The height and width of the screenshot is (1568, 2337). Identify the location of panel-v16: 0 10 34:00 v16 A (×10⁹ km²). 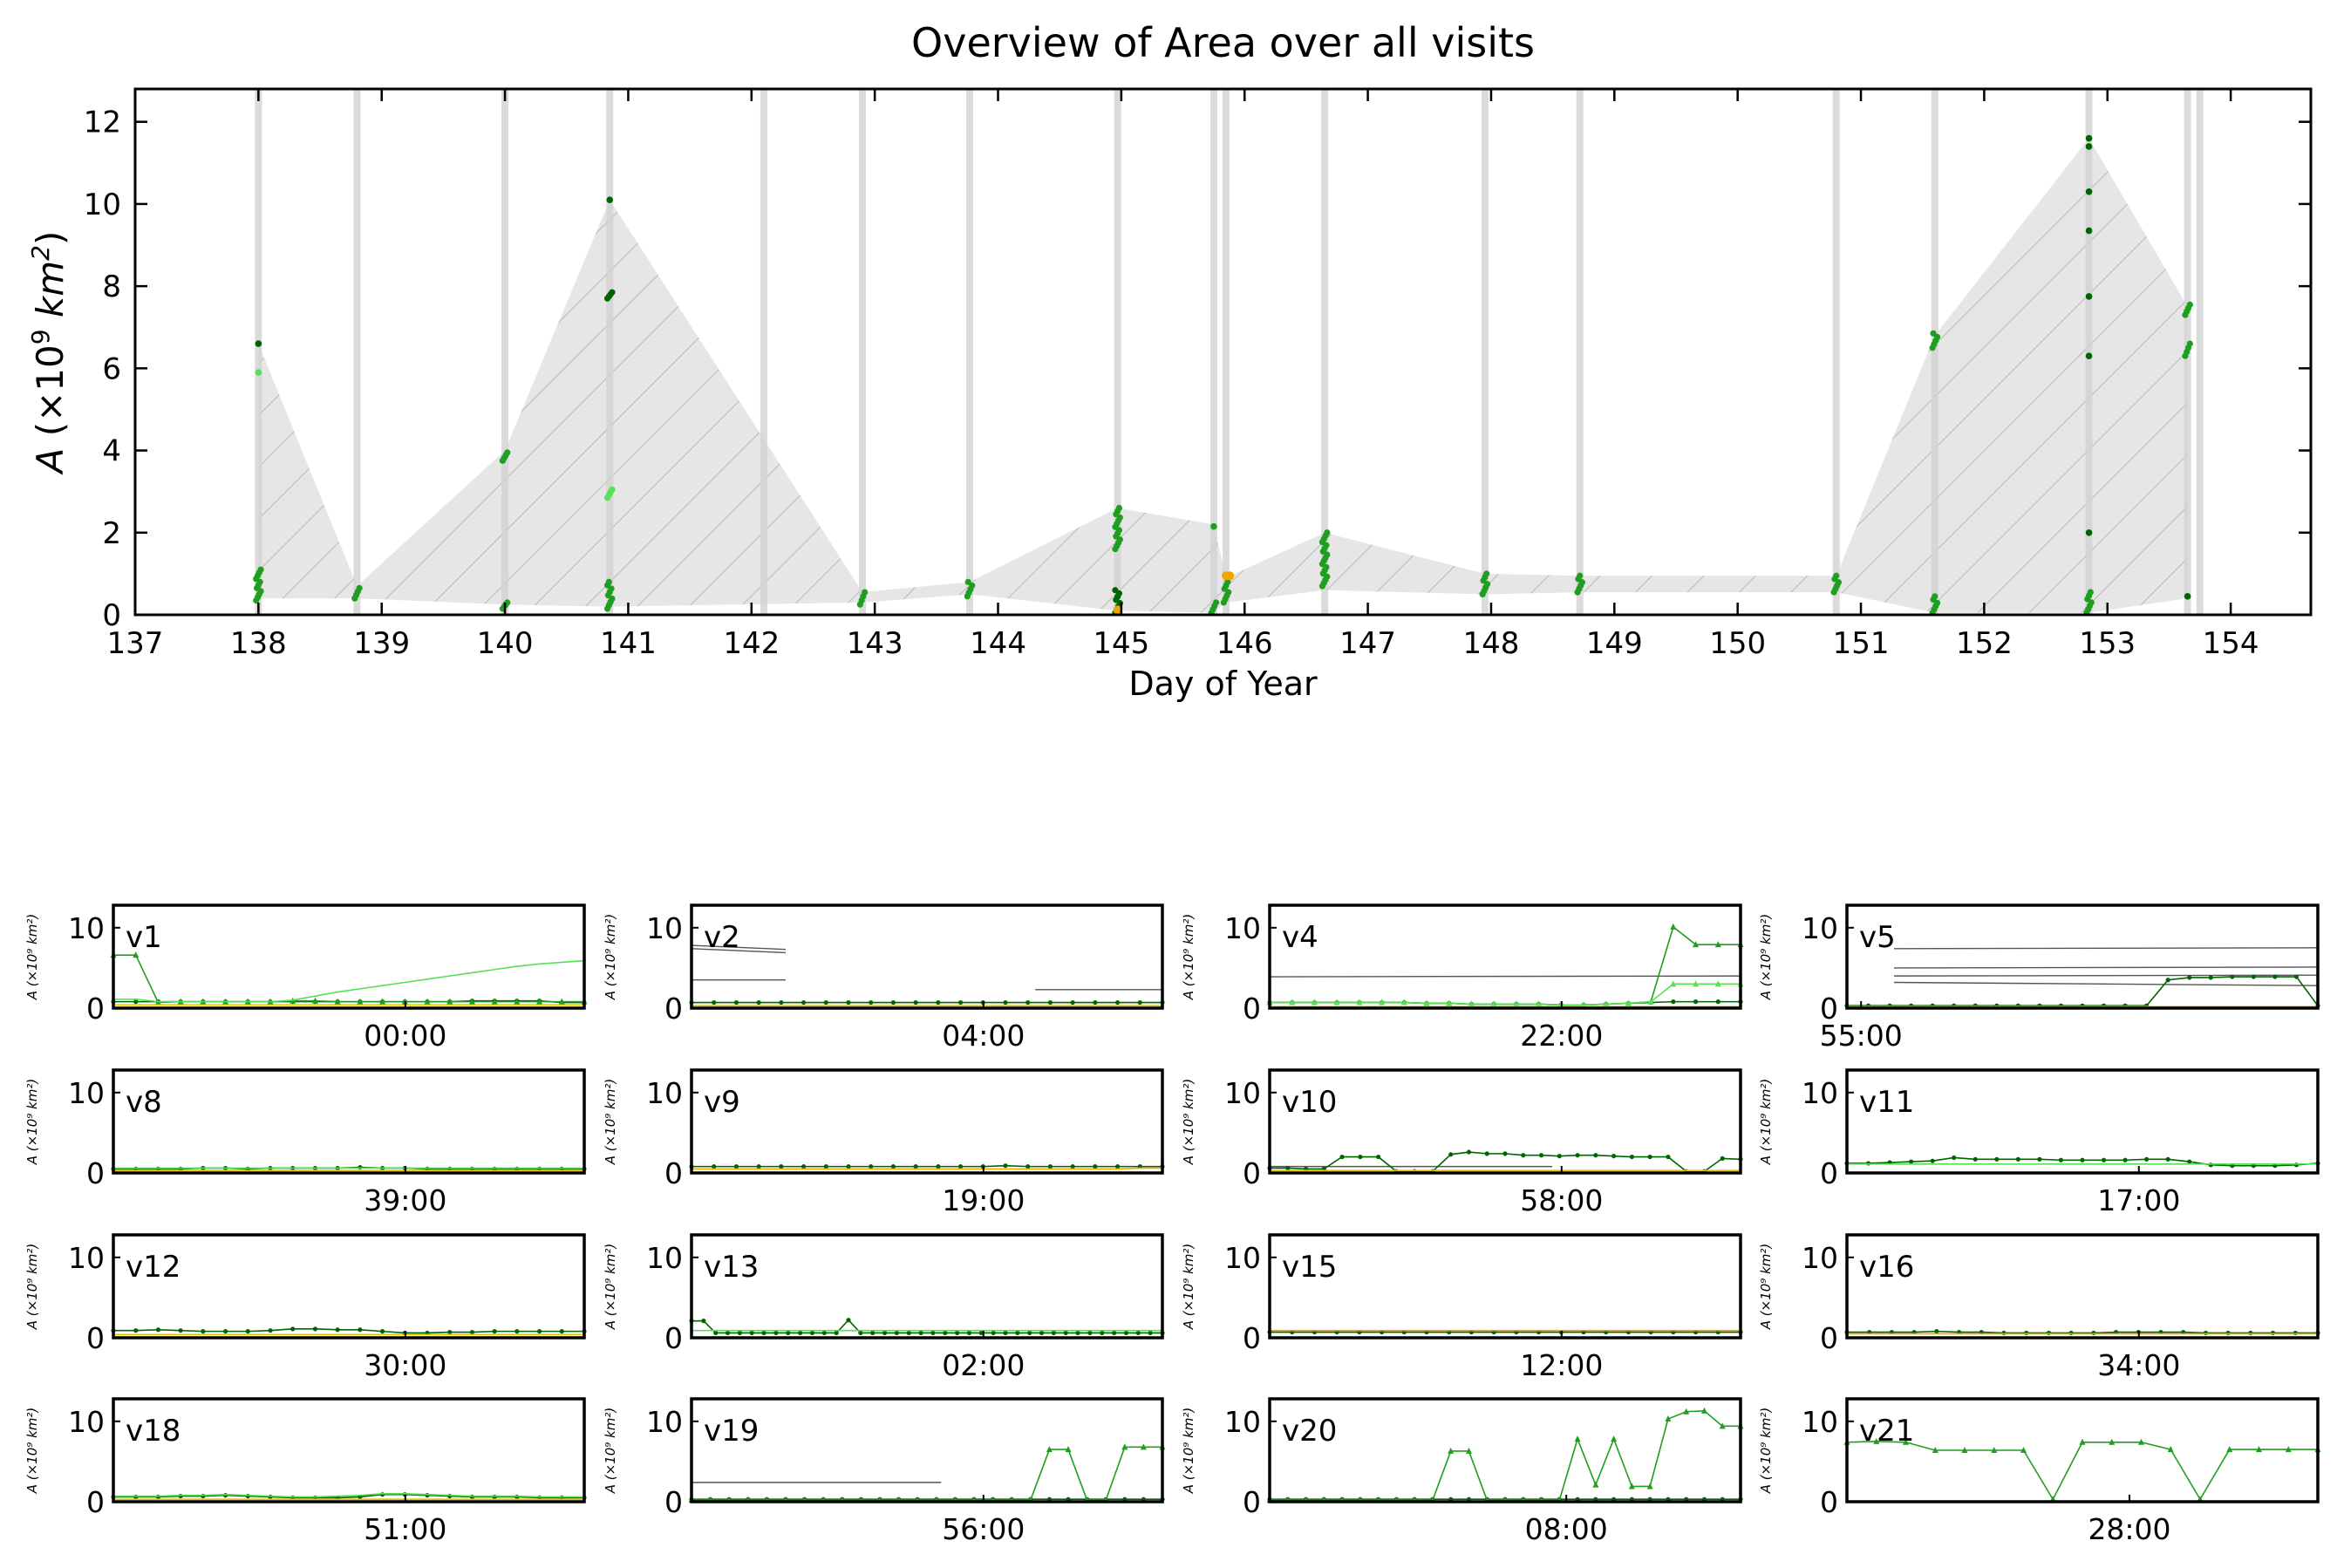
(2039, 1307).